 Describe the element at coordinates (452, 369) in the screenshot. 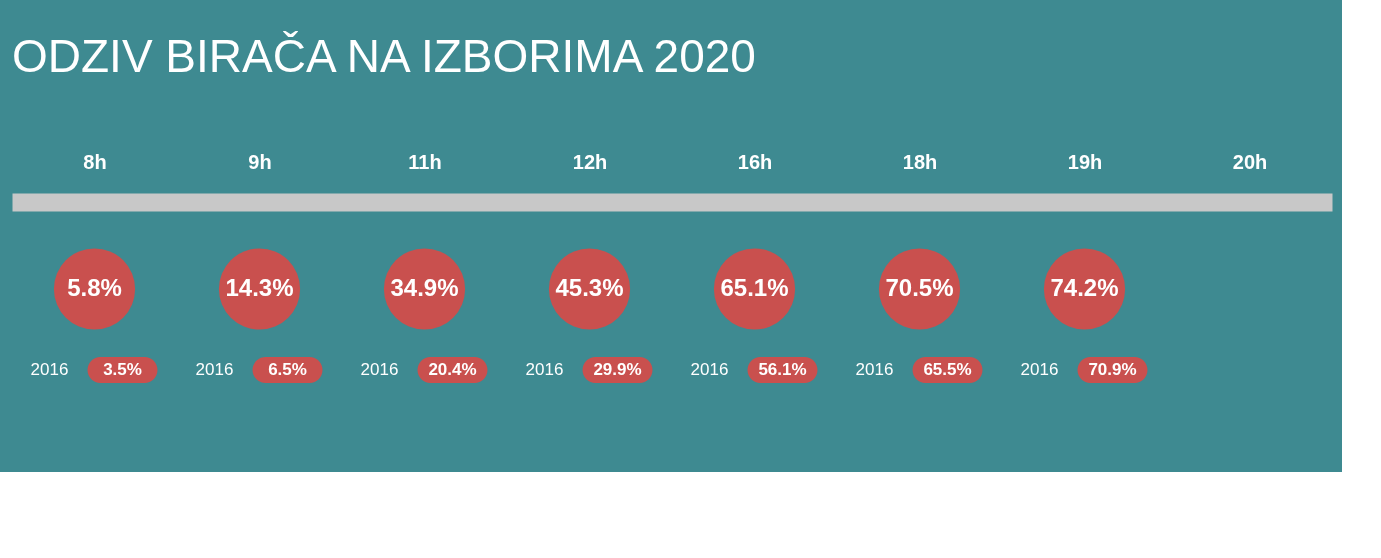

I see `data-label: 20.4%` at that location.